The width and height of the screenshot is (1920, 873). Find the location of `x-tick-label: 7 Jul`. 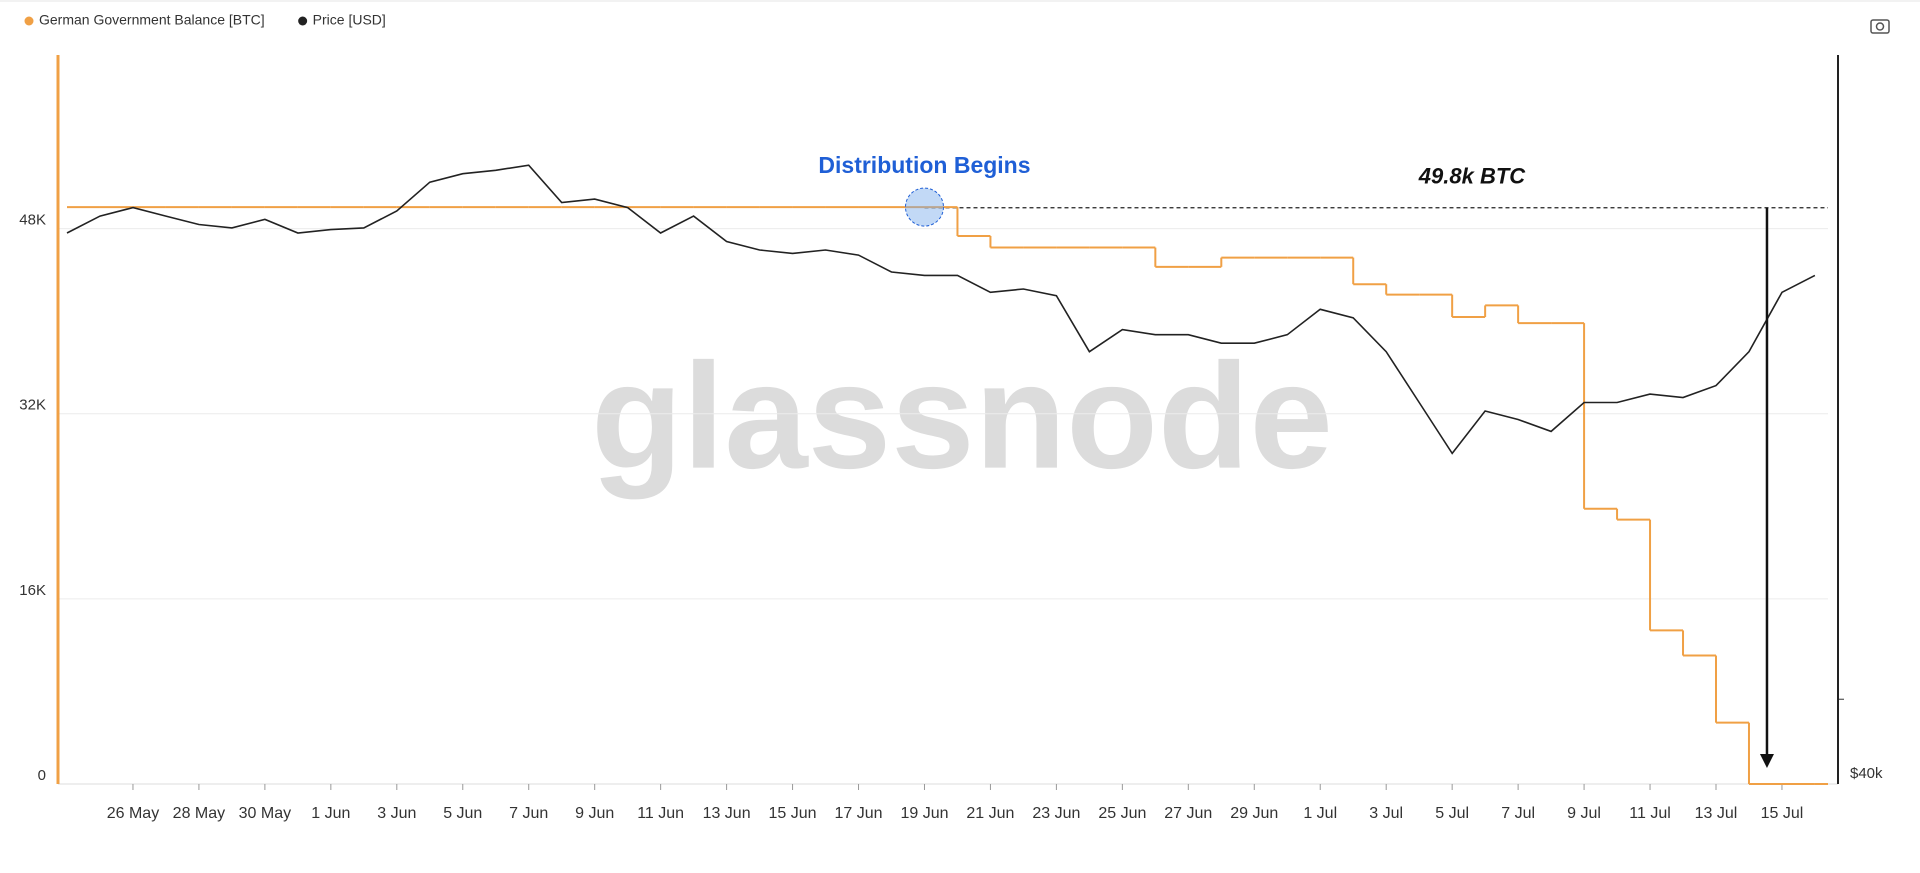

x-tick-label: 7 Jul is located at coordinates (1518, 813).